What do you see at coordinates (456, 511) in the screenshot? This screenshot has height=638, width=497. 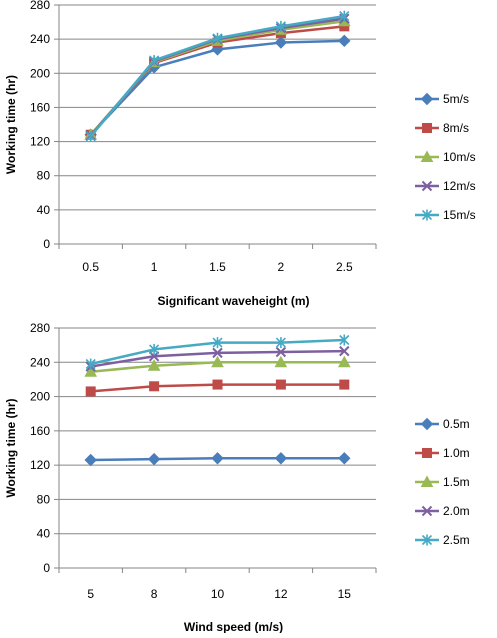 I see `chart-2-legend-label: 2.0m` at bounding box center [456, 511].